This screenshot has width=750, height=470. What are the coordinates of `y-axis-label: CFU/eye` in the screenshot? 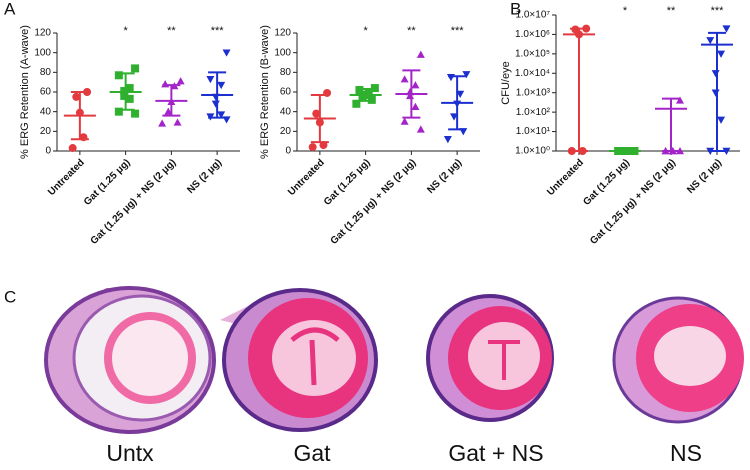 It's located at (506, 82).